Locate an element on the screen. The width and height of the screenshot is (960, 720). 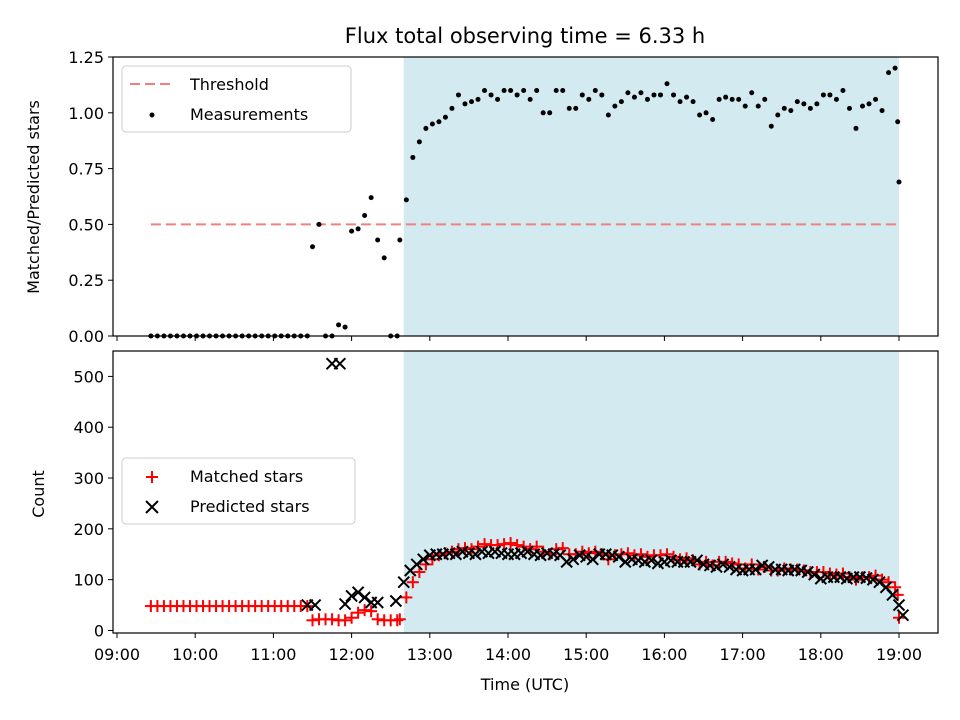
bottom-y-tick-label: 100 is located at coordinates (88, 580).